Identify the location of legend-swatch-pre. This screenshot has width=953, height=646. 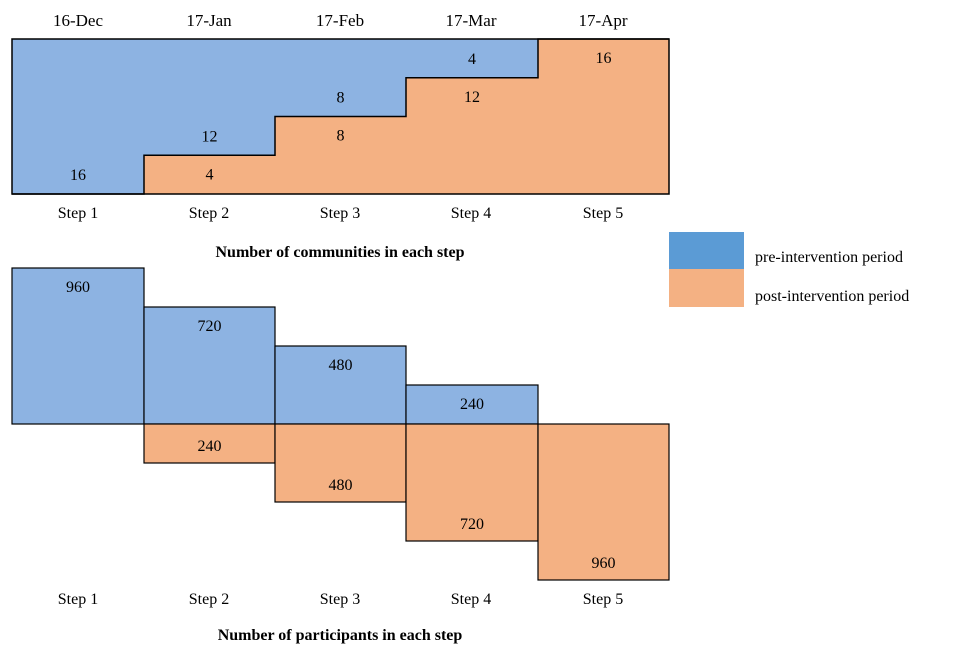
(706, 250).